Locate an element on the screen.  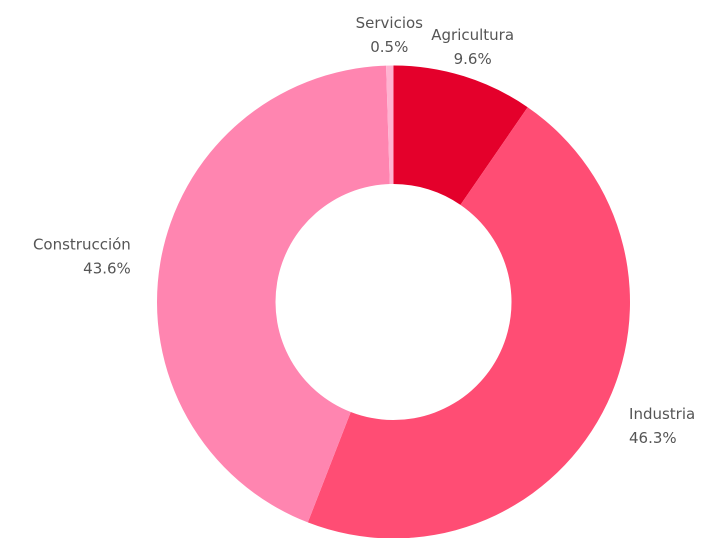
slice-label: Construcción is located at coordinates (82, 245).